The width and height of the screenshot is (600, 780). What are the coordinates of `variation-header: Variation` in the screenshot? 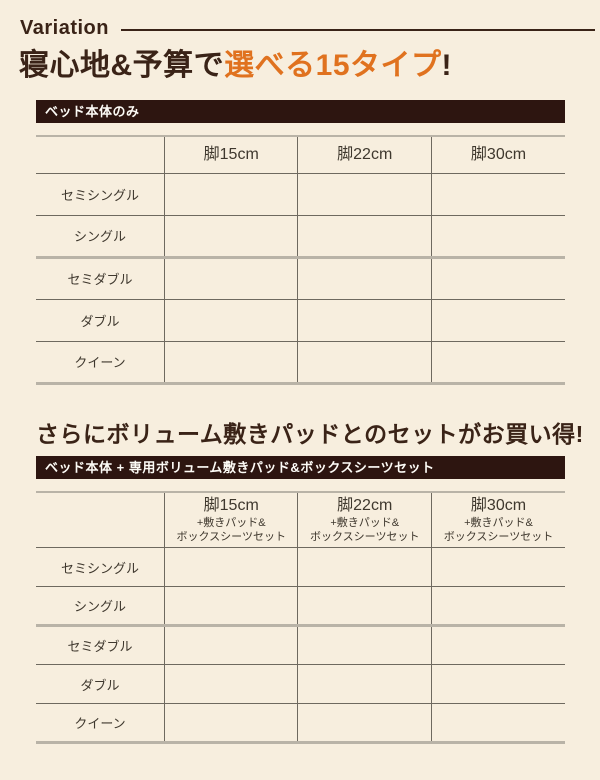 It's located at (300, 20).